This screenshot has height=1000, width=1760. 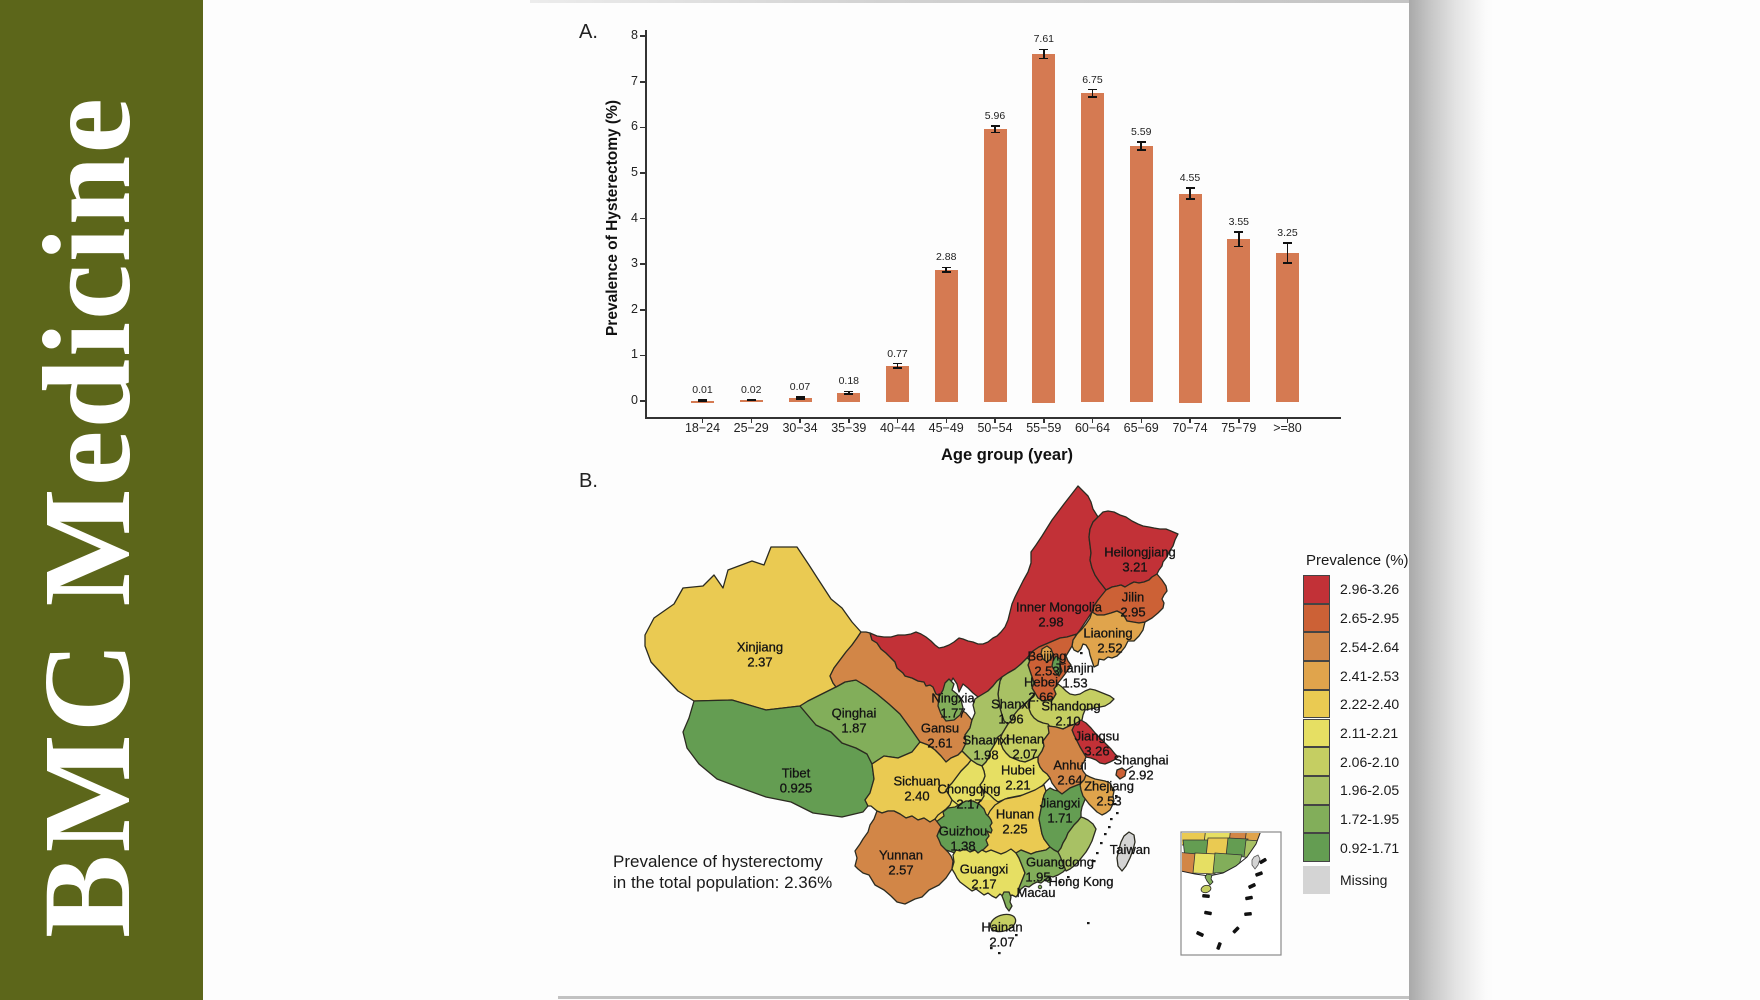 I want to click on svg-text: 2.57, so click(x=900, y=870).